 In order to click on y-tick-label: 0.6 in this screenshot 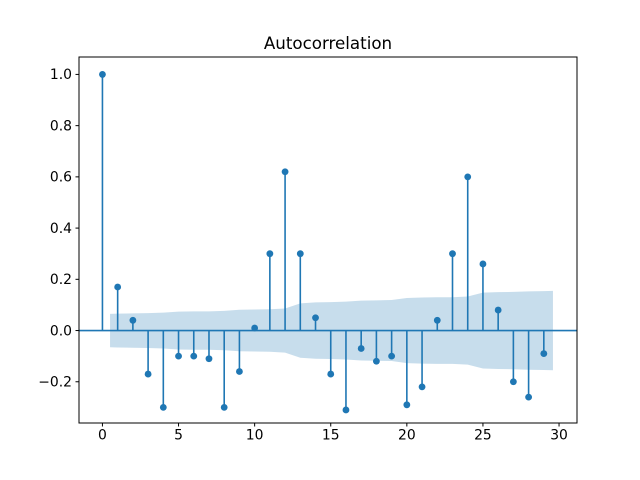, I will do `click(61, 178)`.